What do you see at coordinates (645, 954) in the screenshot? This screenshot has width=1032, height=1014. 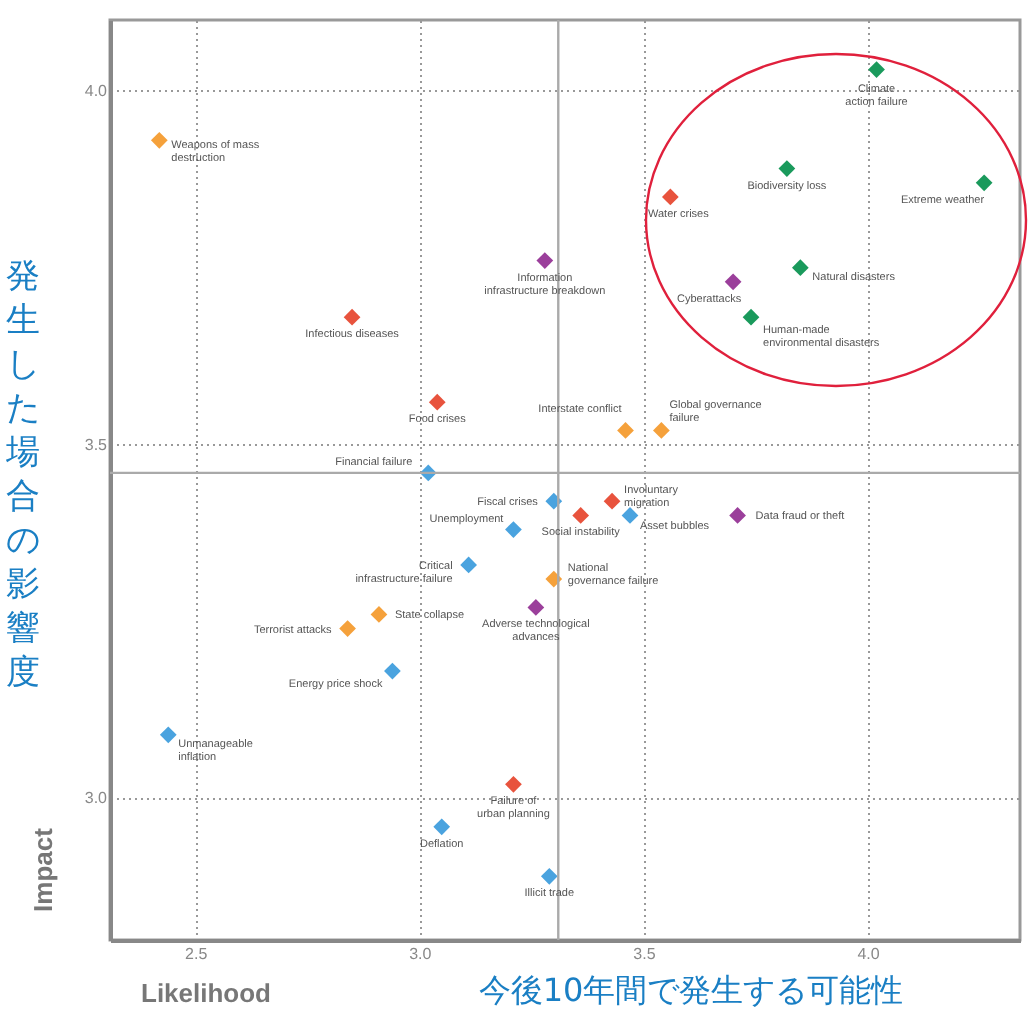 I see `x-tick-label: 3.5` at bounding box center [645, 954].